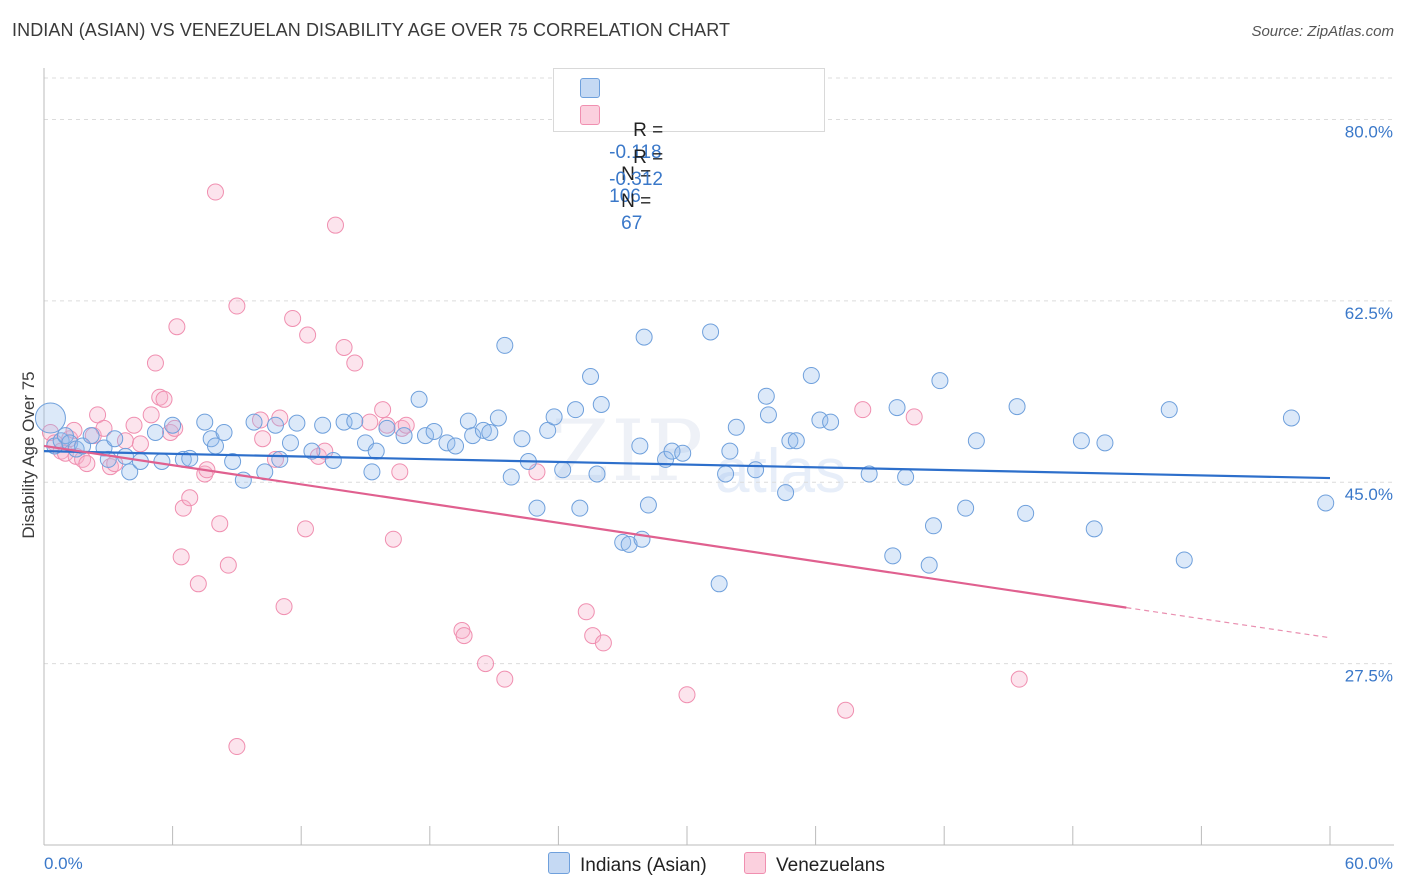 The height and width of the screenshot is (892, 1406). I want to click on bottom-legend-indians: Indians (Asian), so click(627, 864).